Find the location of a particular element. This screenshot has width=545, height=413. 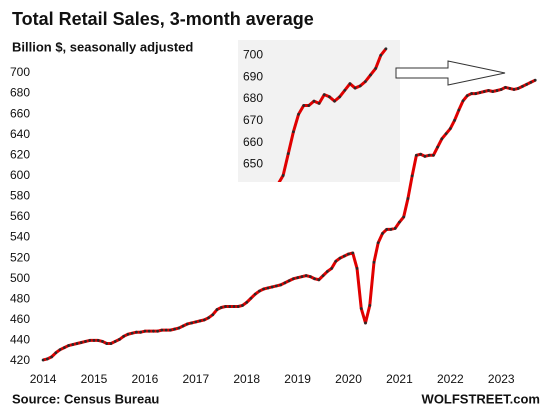

y-tick-label: 500 is located at coordinates (20, 278).